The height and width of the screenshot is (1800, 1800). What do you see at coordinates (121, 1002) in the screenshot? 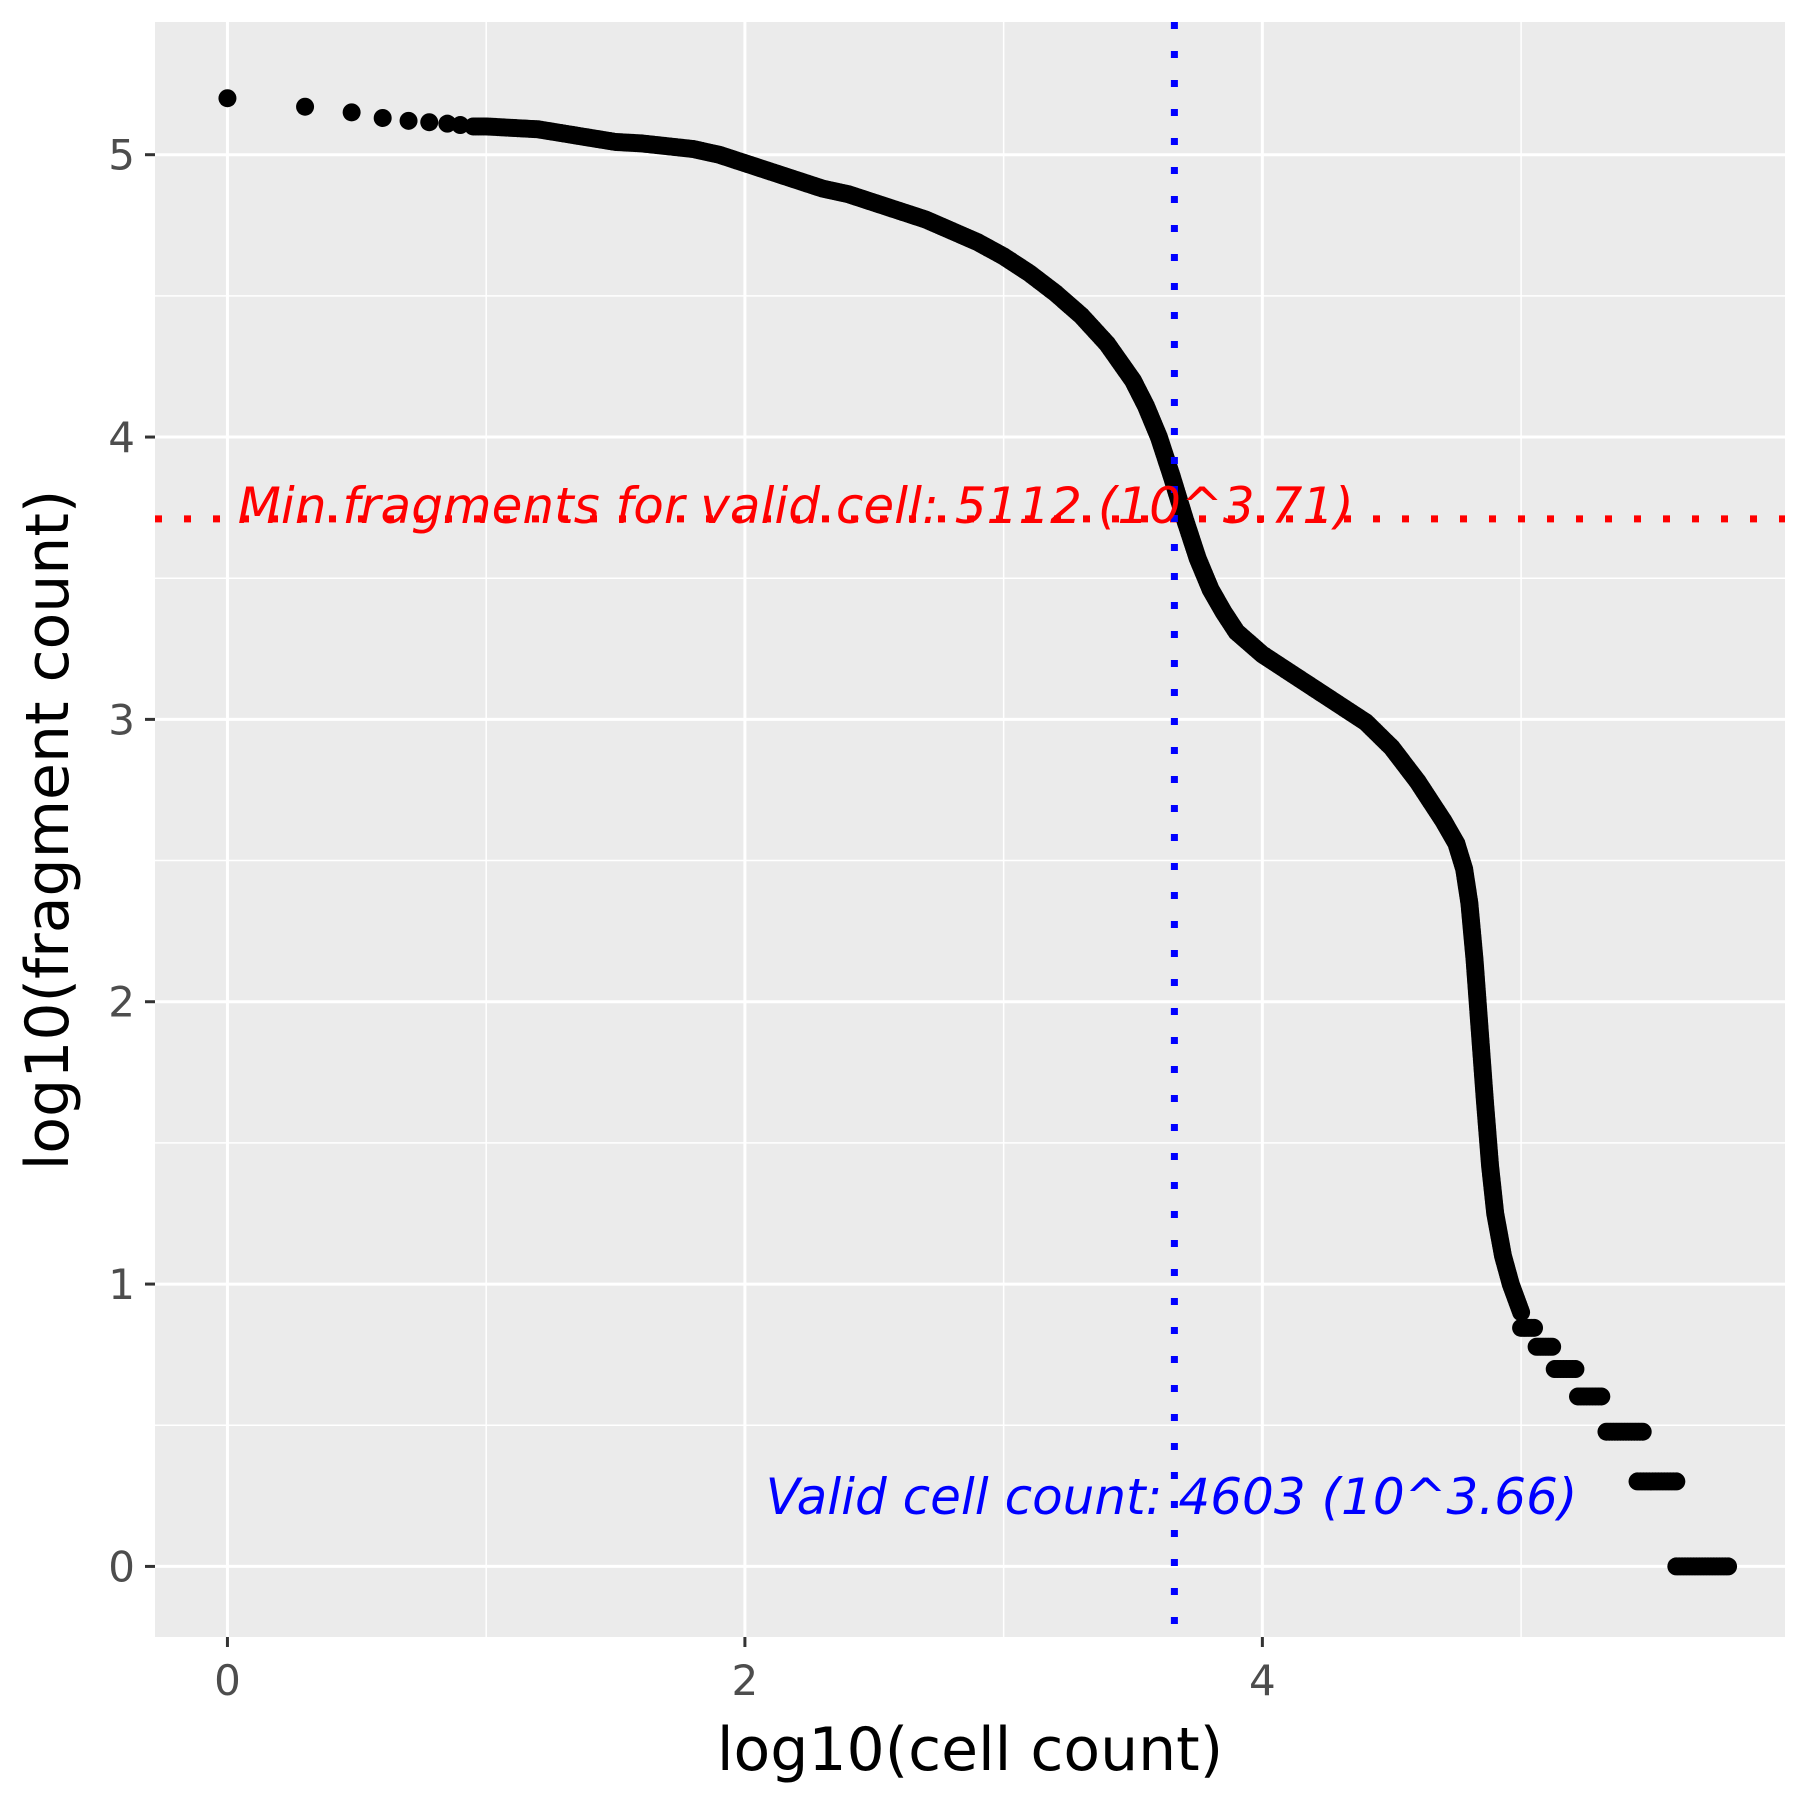
I see `y-tick-label: 2` at bounding box center [121, 1002].